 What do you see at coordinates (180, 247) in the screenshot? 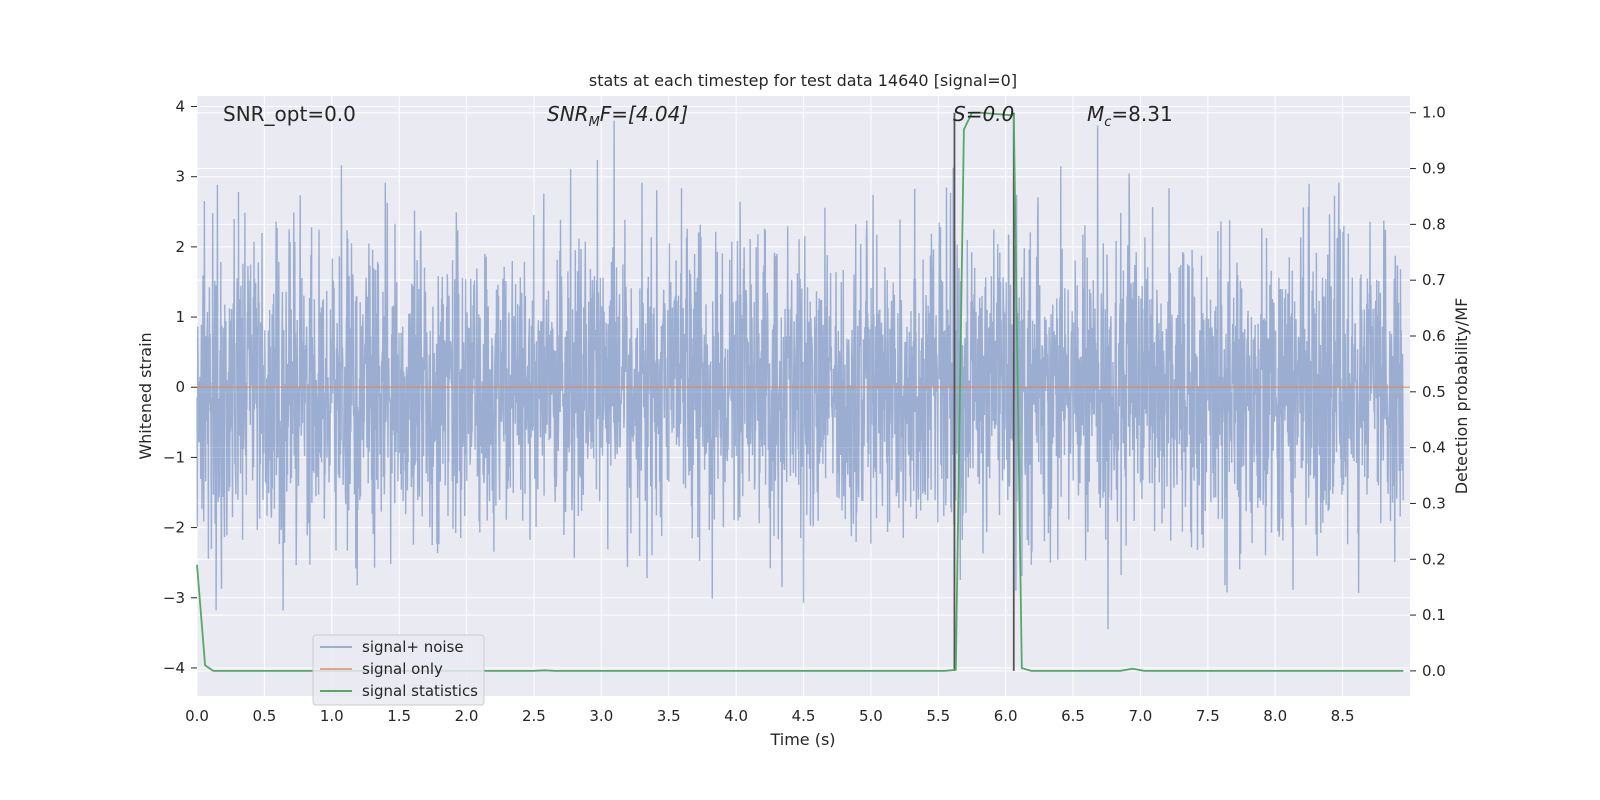
I see `y-tick-label: 2` at bounding box center [180, 247].